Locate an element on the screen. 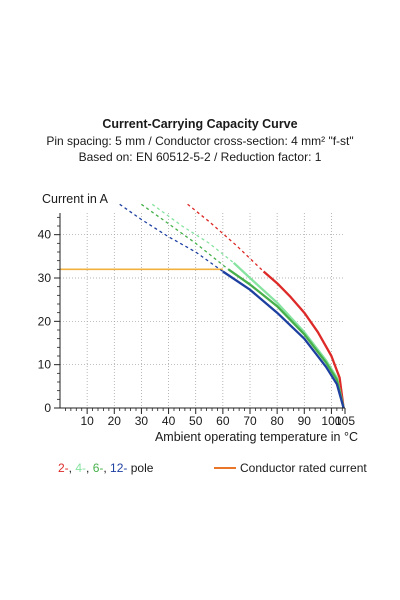  series-12-pole-dashed-line is located at coordinates (171, 238).